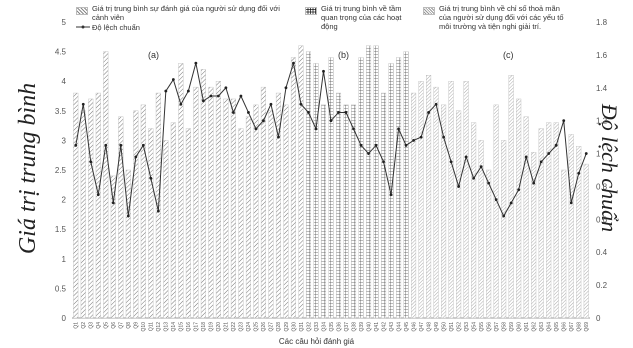 This screenshot has width=633, height=348. What do you see at coordinates (106, 185) in the screenshot?
I see `bar-mean-Q5` at bounding box center [106, 185].